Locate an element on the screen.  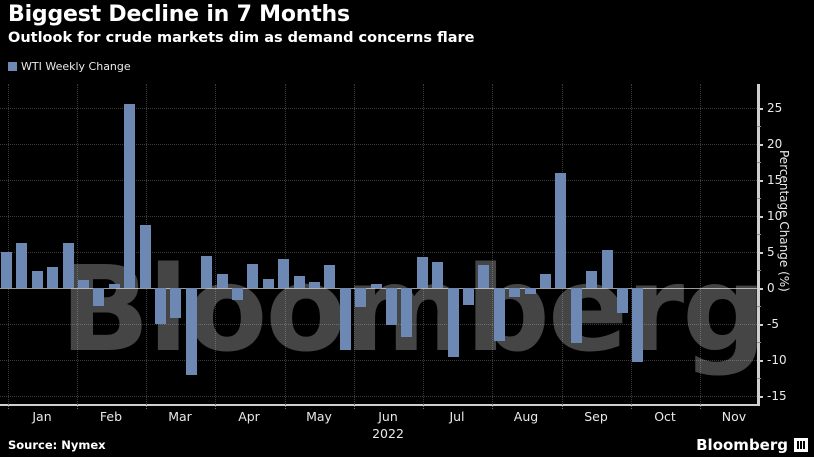
bloomberg-terminal-icon is located at coordinates (801, 445).